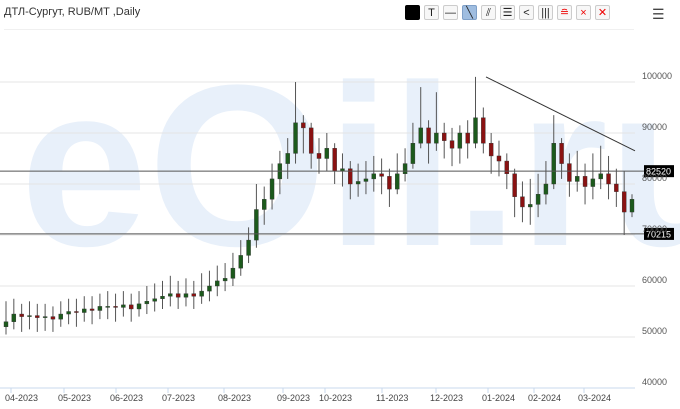 The width and height of the screenshot is (680, 409). I want to click on hamburger-icon: ☰, so click(658, 14).